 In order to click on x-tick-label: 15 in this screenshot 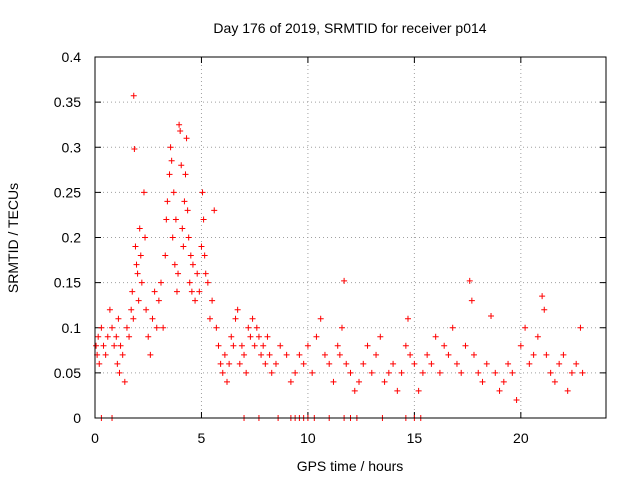, I will do `click(415, 438)`.